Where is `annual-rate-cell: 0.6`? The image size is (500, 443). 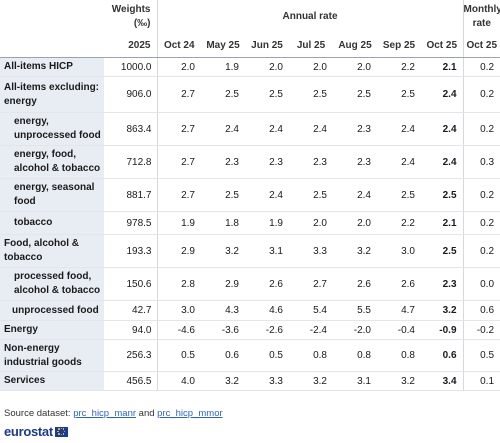
annual-rate-cell: 0.6 is located at coordinates (442, 355).